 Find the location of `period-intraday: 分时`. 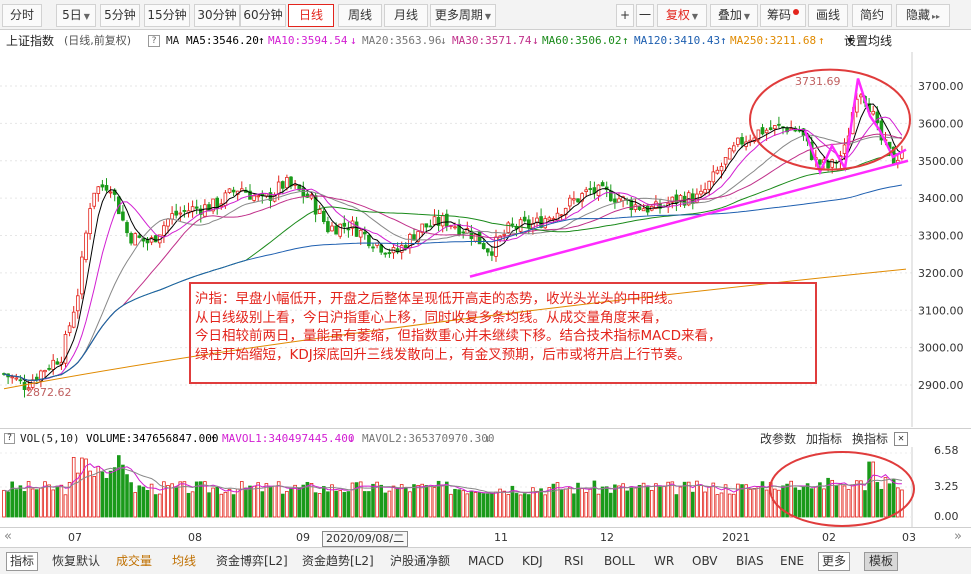

period-intraday: 分时 is located at coordinates (22, 15).